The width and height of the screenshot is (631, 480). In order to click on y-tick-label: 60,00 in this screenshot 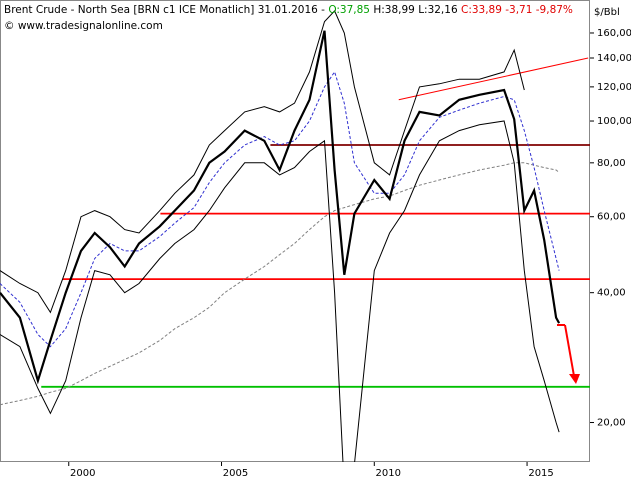, I will do `click(611, 217)`.